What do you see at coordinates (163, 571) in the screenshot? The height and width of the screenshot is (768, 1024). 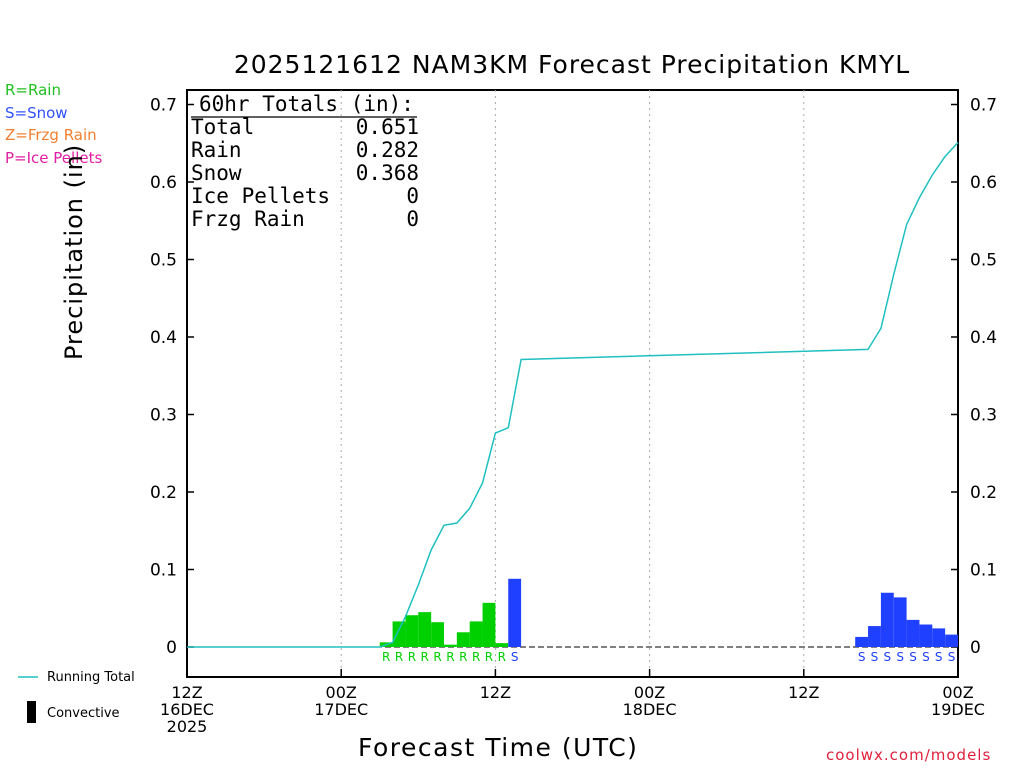 I see `y-tick-label-left: 0.1` at bounding box center [163, 571].